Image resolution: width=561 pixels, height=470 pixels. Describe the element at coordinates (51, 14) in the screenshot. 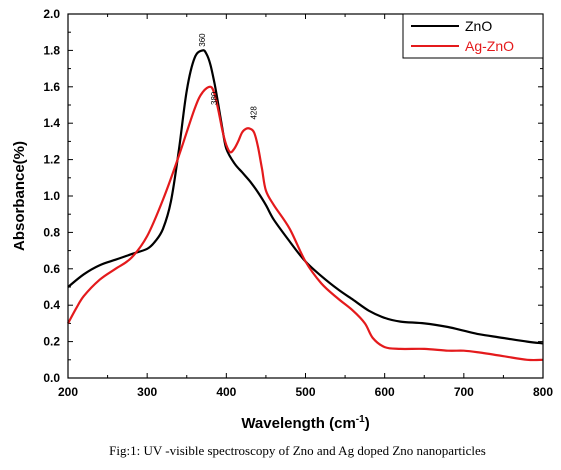

I see `y-tick-label: 2.0` at that location.